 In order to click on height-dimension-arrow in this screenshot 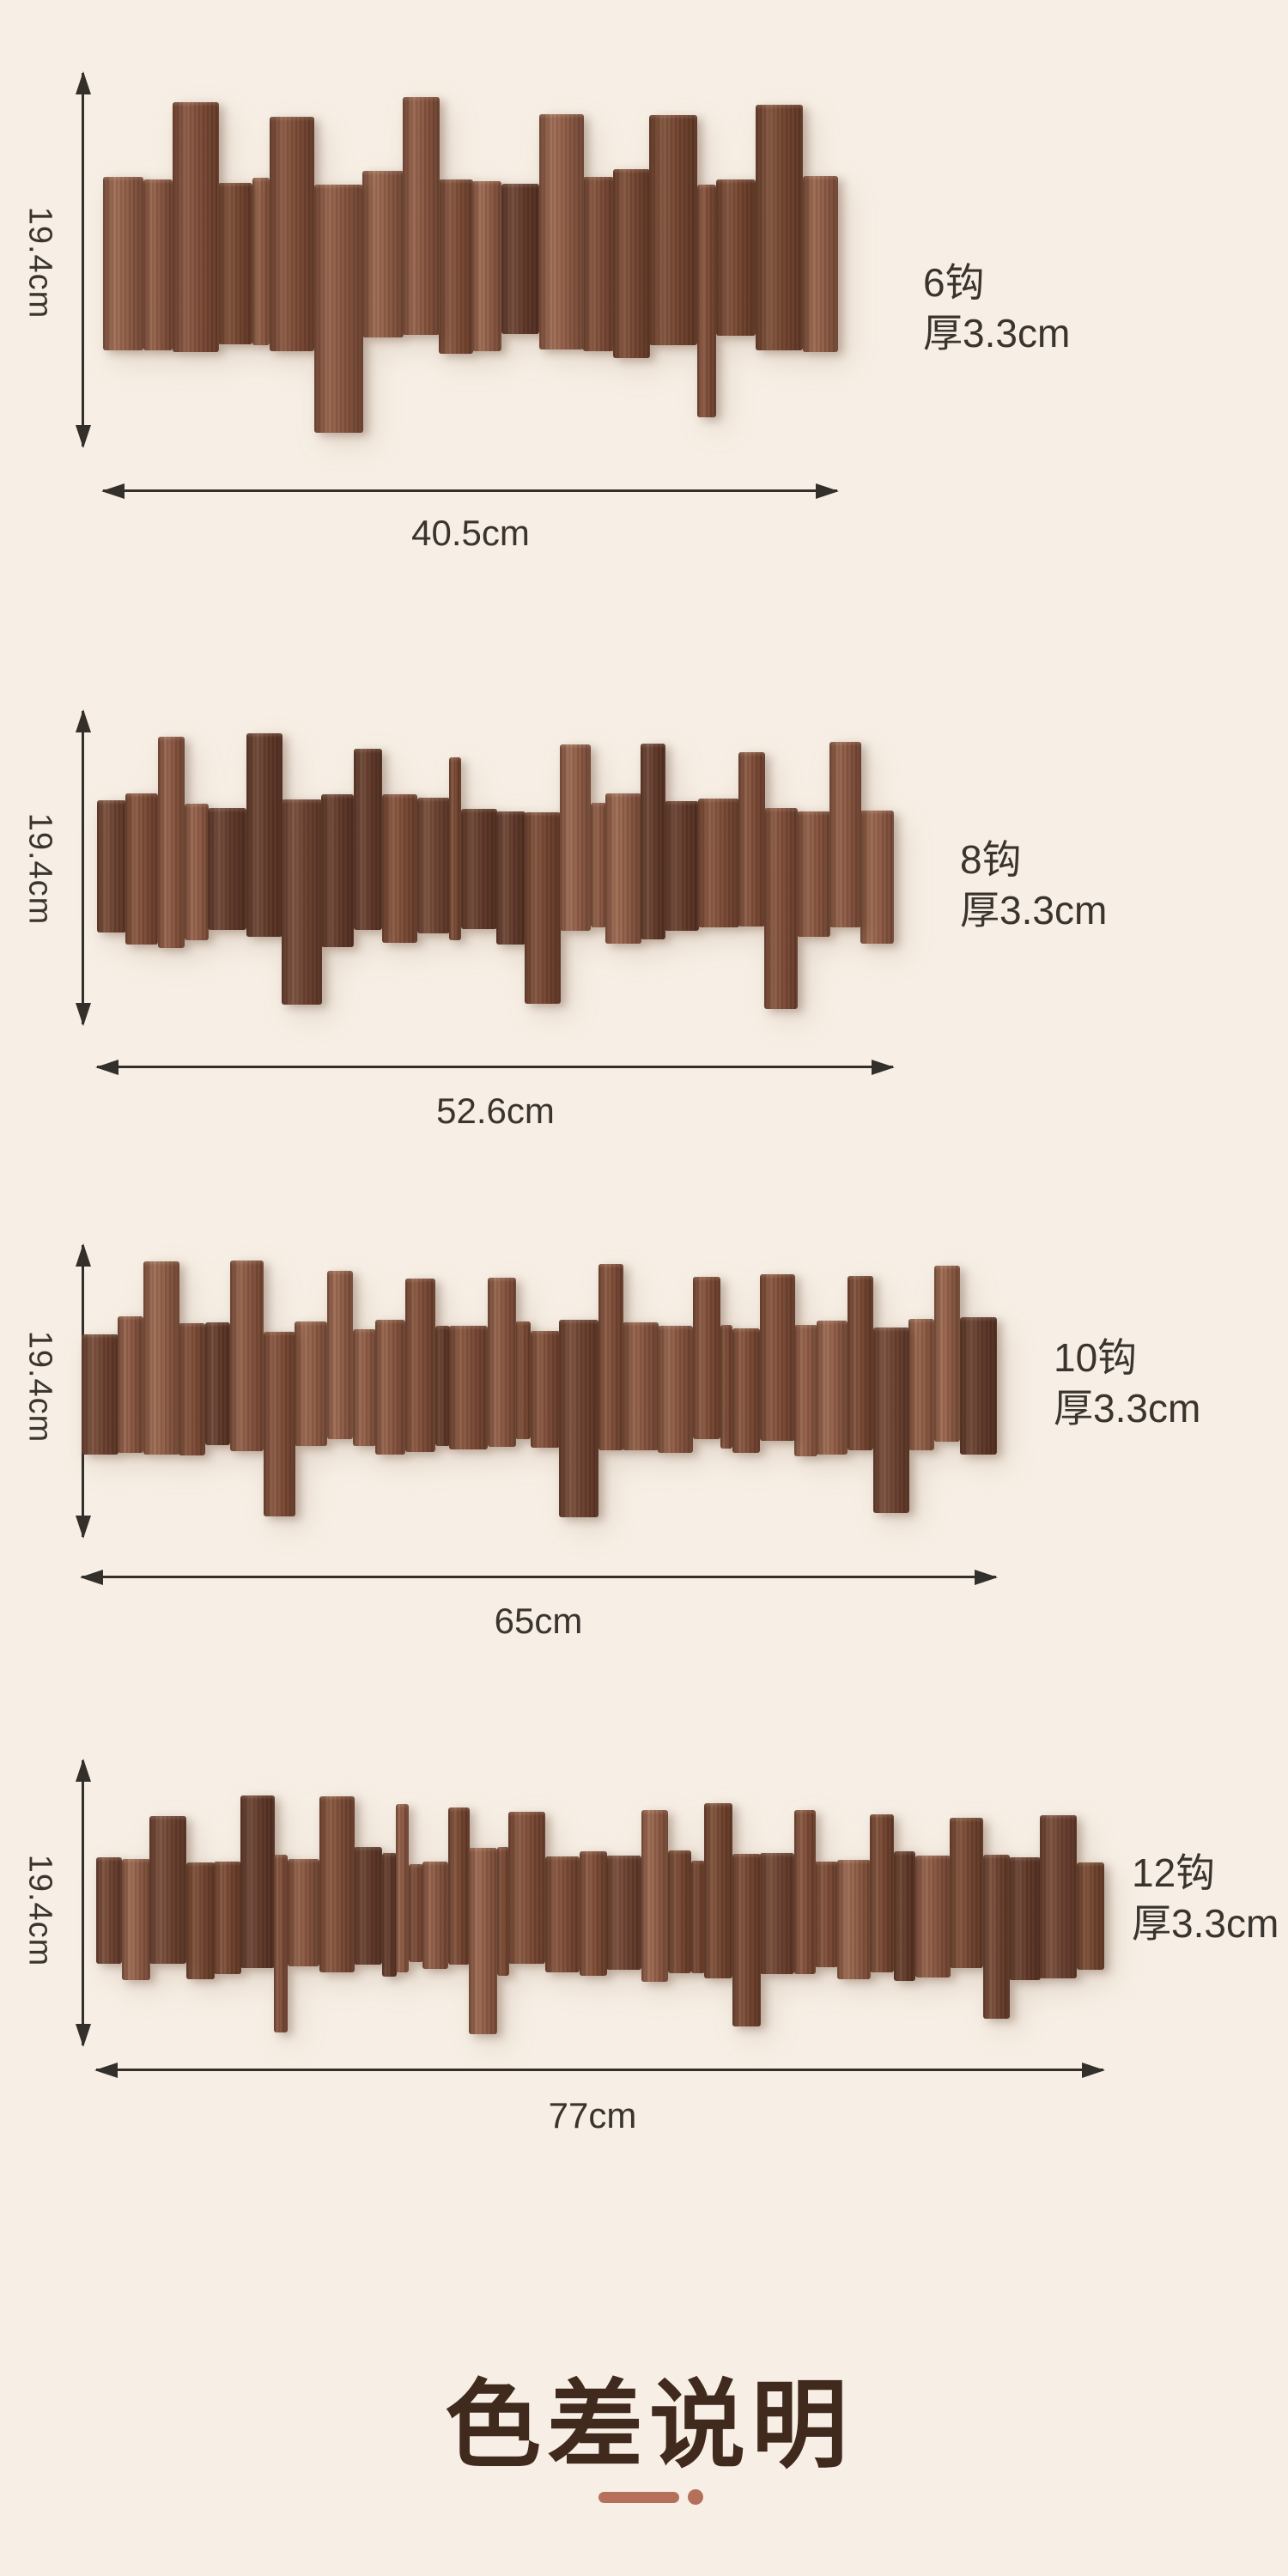, I will do `click(83, 260)`.